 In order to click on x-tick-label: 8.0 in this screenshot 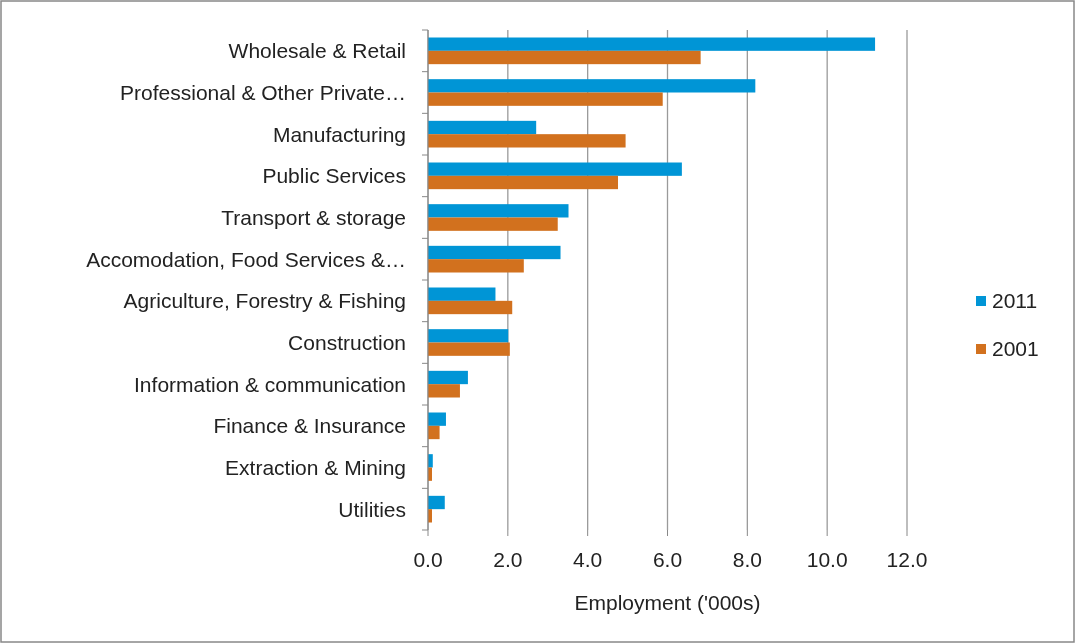, I will do `click(747, 560)`.